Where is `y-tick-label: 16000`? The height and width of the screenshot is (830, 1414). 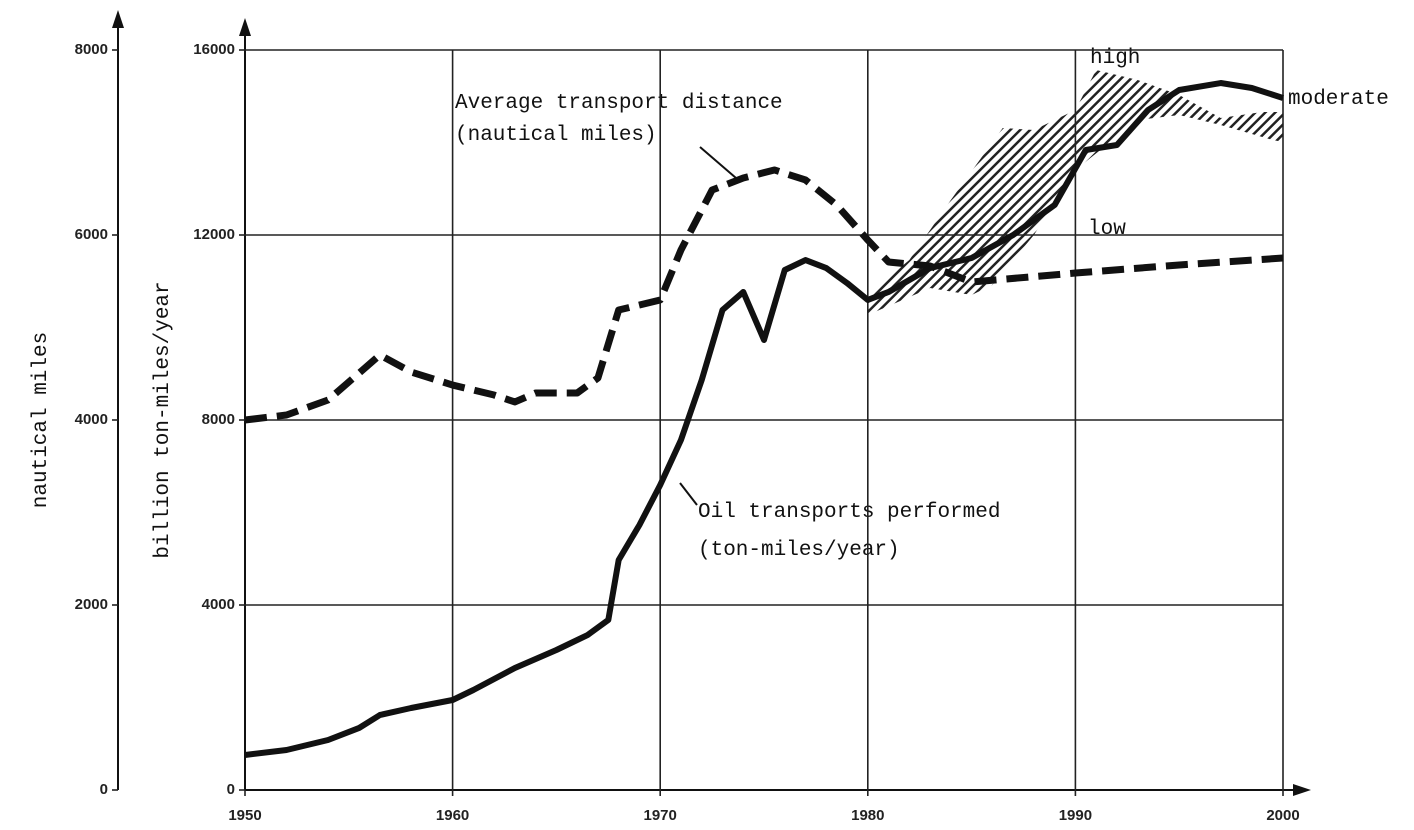 y-tick-label: 16000 is located at coordinates (214, 49).